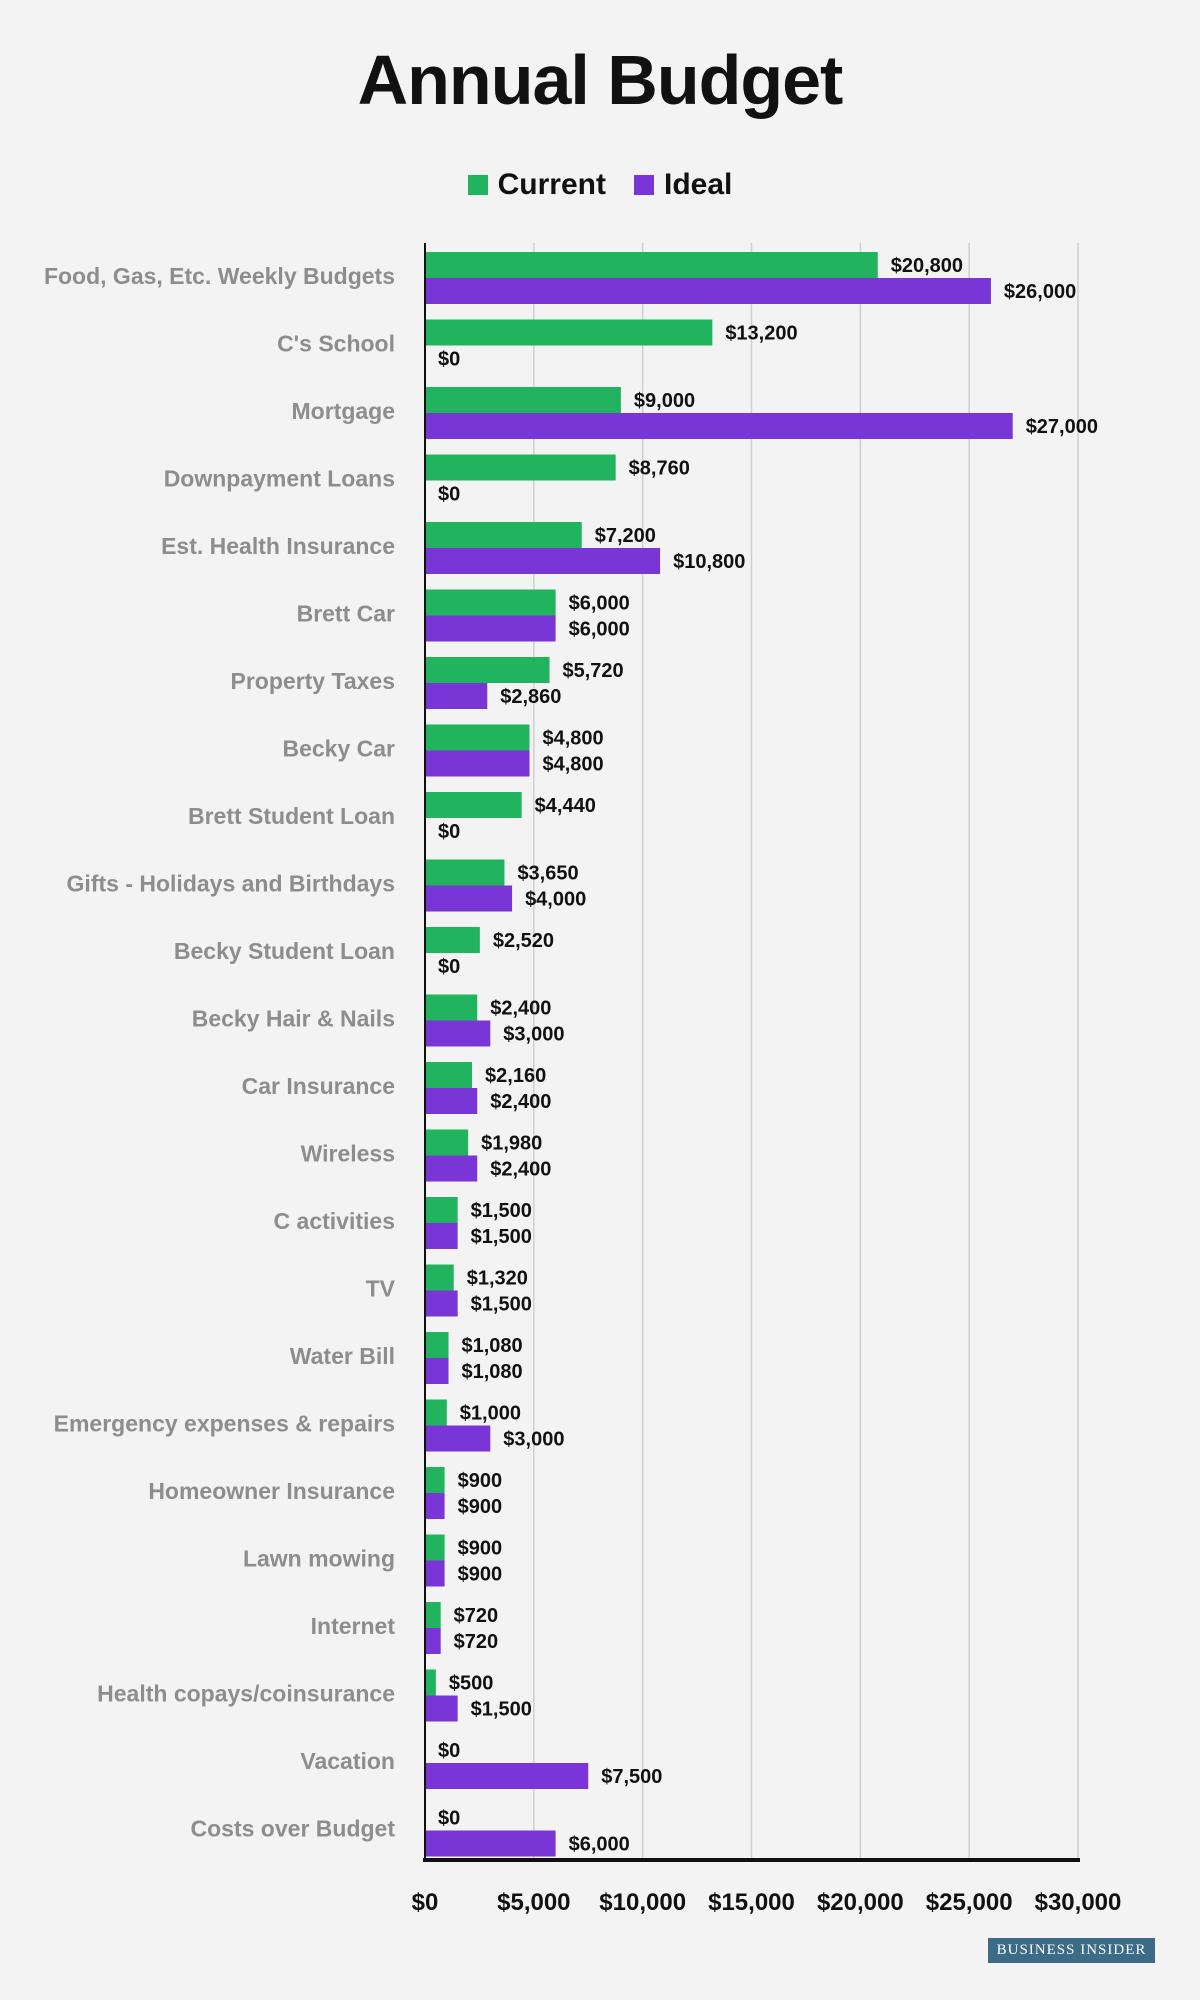  What do you see at coordinates (511, 1144) in the screenshot?
I see `data-label-current: $1,980` at bounding box center [511, 1144].